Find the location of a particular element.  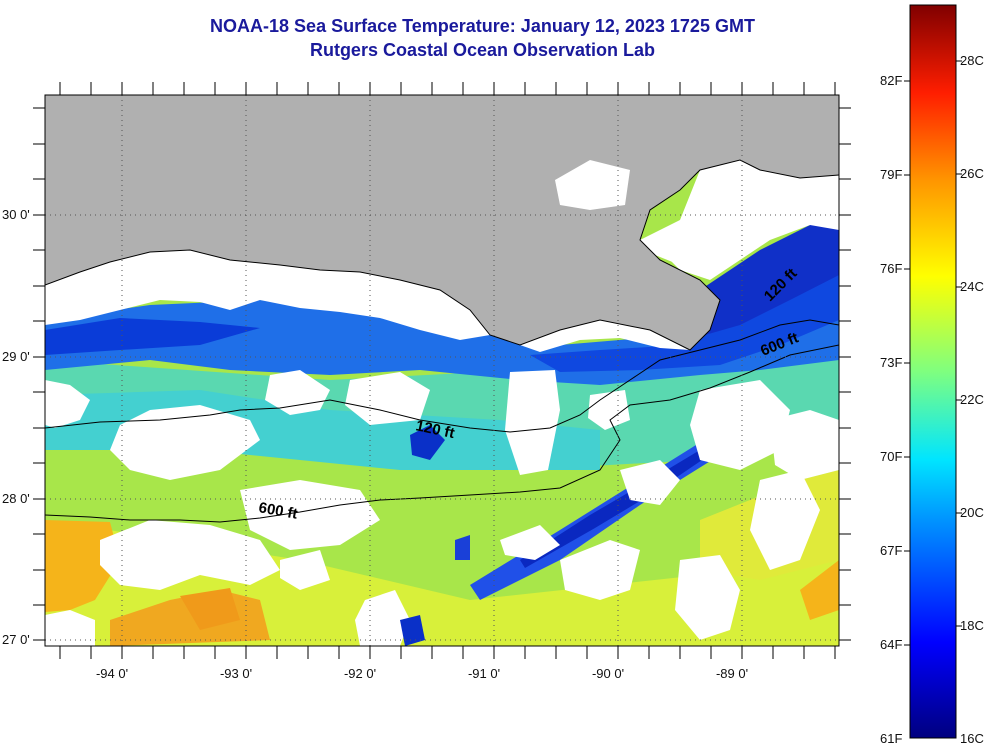

colorbar-label-67f: 67F is located at coordinates (891, 550).